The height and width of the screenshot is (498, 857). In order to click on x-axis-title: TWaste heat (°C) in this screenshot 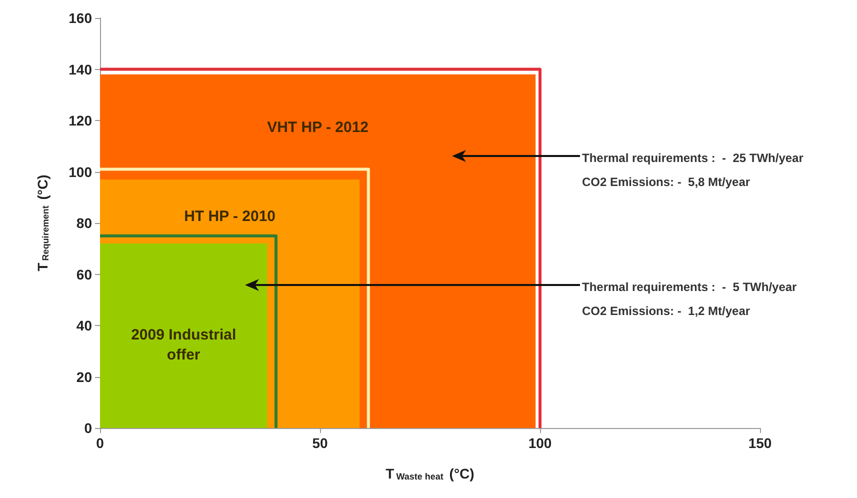, I will do `click(430, 474)`.